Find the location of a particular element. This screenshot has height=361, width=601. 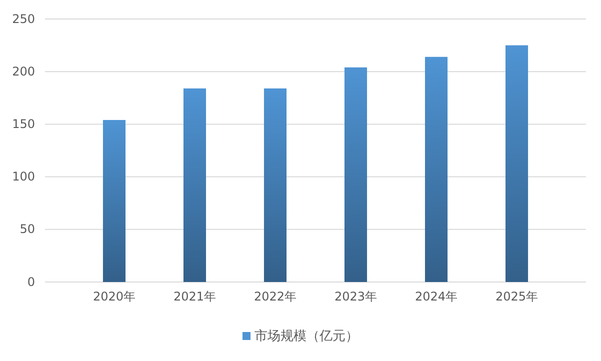

x-tick-label: 2021年 is located at coordinates (194, 297).